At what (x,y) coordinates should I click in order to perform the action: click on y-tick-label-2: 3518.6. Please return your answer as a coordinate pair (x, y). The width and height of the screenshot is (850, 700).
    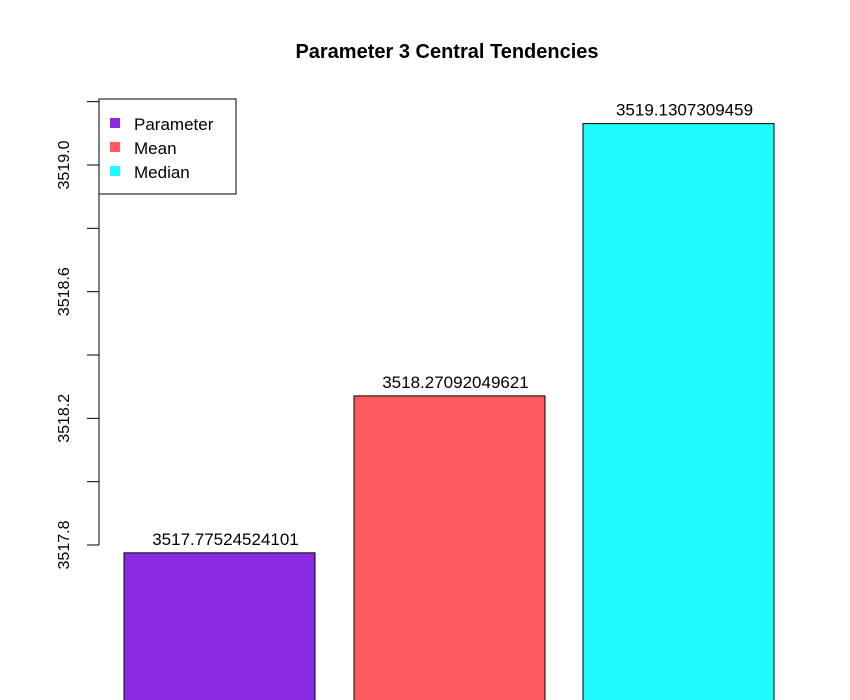
    Looking at the image, I should click on (64, 291).